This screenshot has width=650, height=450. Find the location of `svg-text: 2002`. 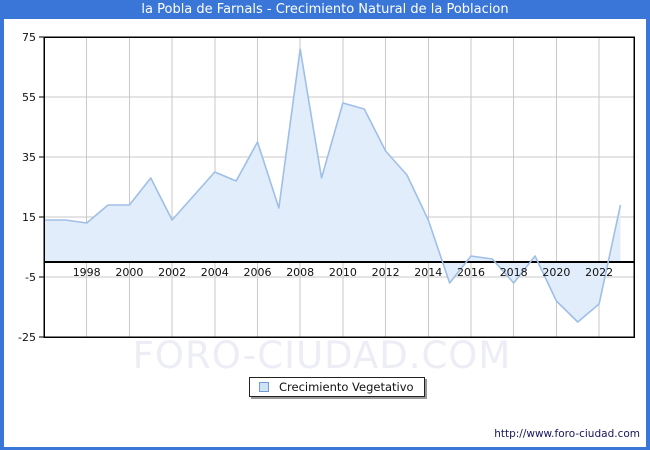

svg-text: 2002 is located at coordinates (172, 272).